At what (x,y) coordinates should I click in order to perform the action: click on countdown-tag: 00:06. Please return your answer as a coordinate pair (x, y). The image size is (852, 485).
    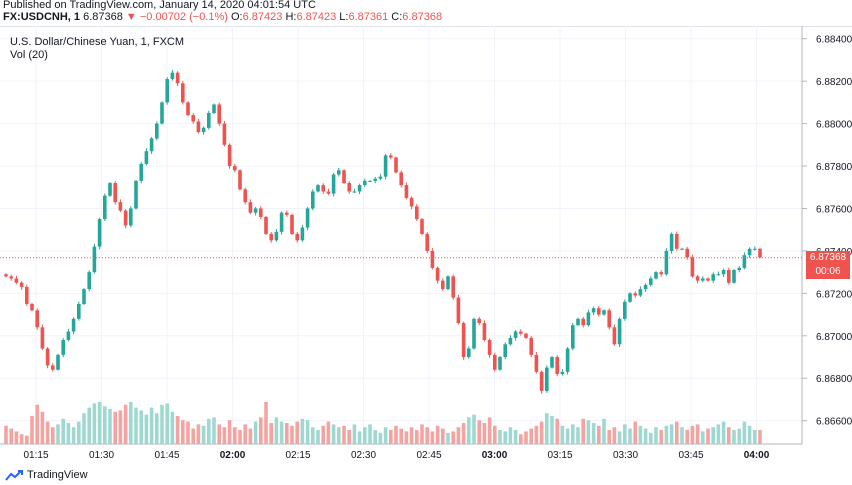
    Looking at the image, I should click on (828, 271).